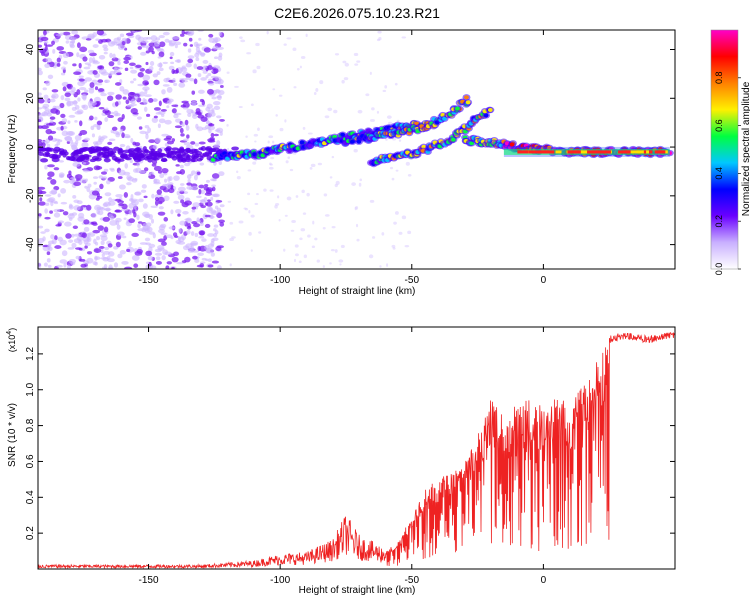 The height and width of the screenshot is (600, 750). Describe the element at coordinates (149, 580) in the screenshot. I see `snr-x-tick-label: -150` at that location.